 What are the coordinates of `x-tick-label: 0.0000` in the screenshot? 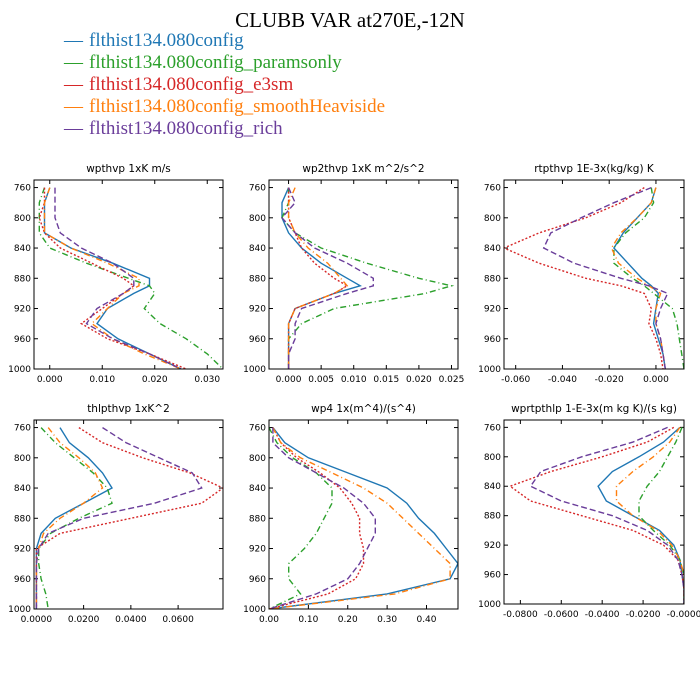 It's located at (37, 620).